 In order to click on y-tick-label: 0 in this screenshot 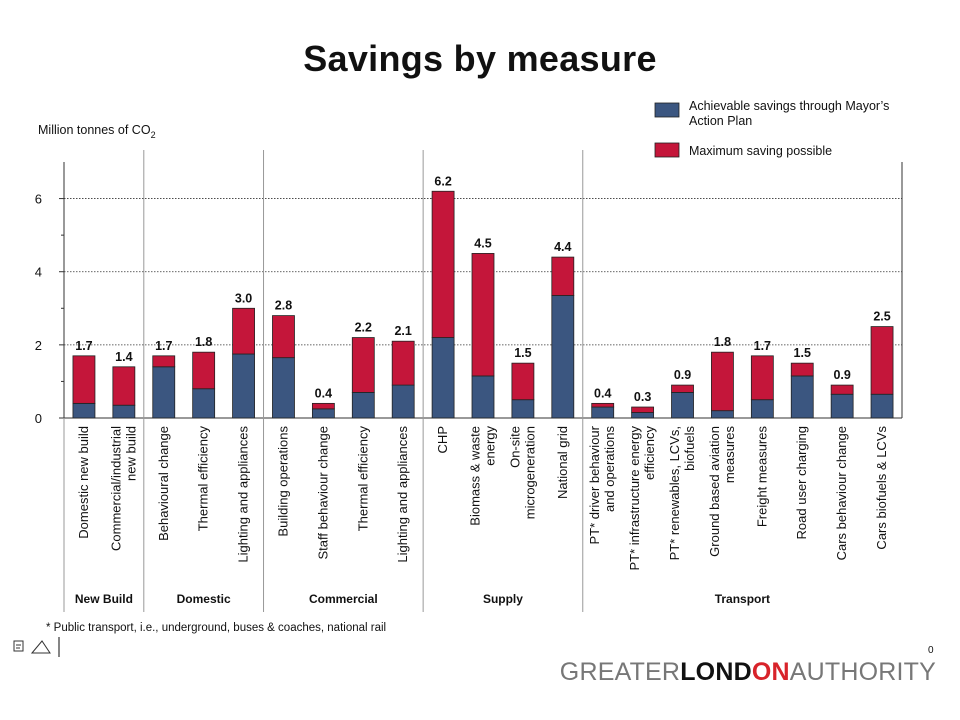, I will do `click(38, 418)`.